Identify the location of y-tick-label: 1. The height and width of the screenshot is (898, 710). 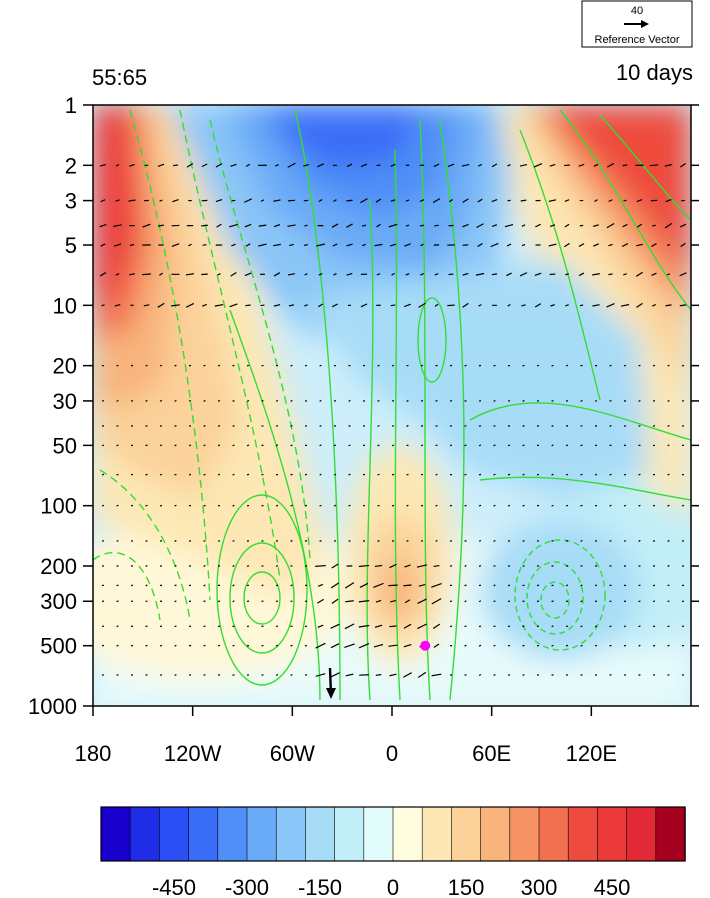
(71, 105).